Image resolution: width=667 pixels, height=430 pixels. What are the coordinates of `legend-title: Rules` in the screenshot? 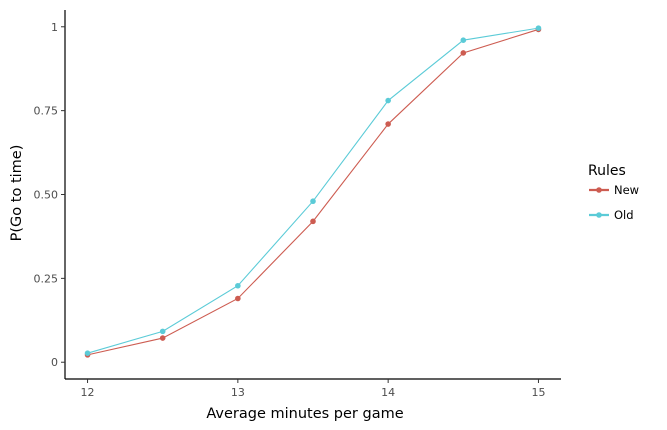 It's located at (607, 171).